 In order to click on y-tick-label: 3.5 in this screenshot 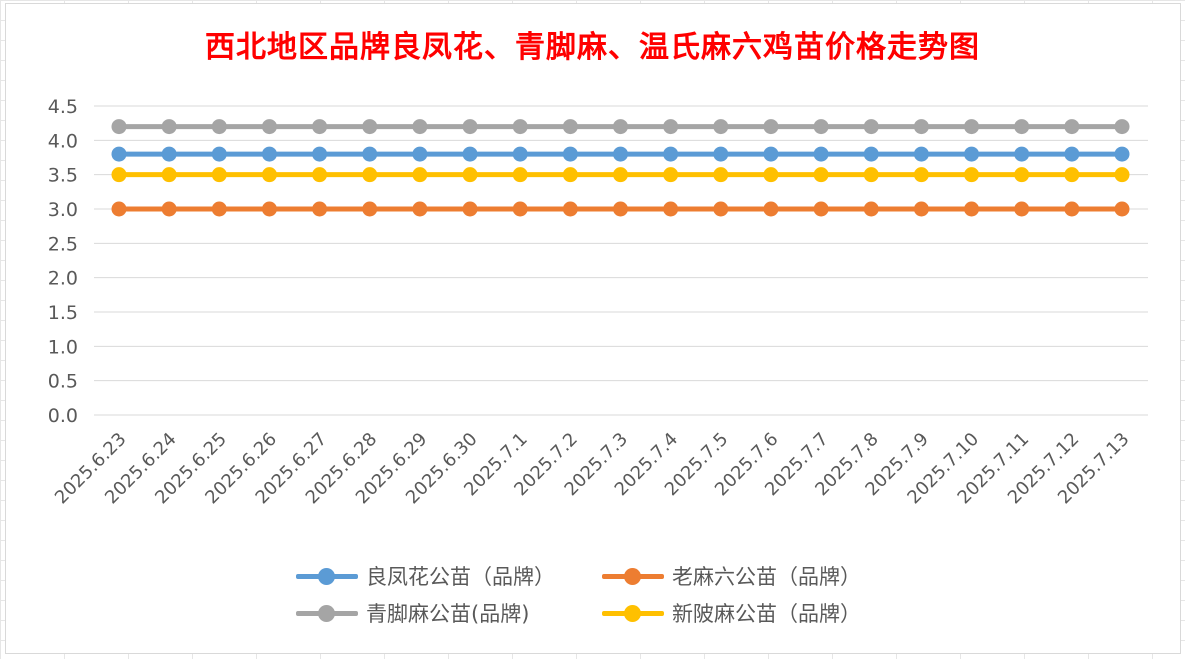, I will do `click(63, 176)`.